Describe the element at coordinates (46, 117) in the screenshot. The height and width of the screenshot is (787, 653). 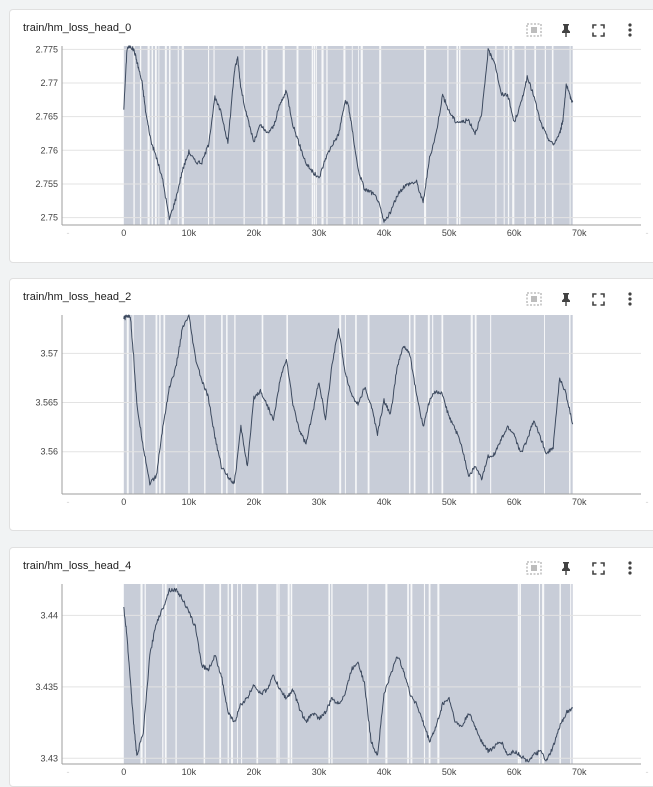
I see `y-tick-label: 2.765` at that location.